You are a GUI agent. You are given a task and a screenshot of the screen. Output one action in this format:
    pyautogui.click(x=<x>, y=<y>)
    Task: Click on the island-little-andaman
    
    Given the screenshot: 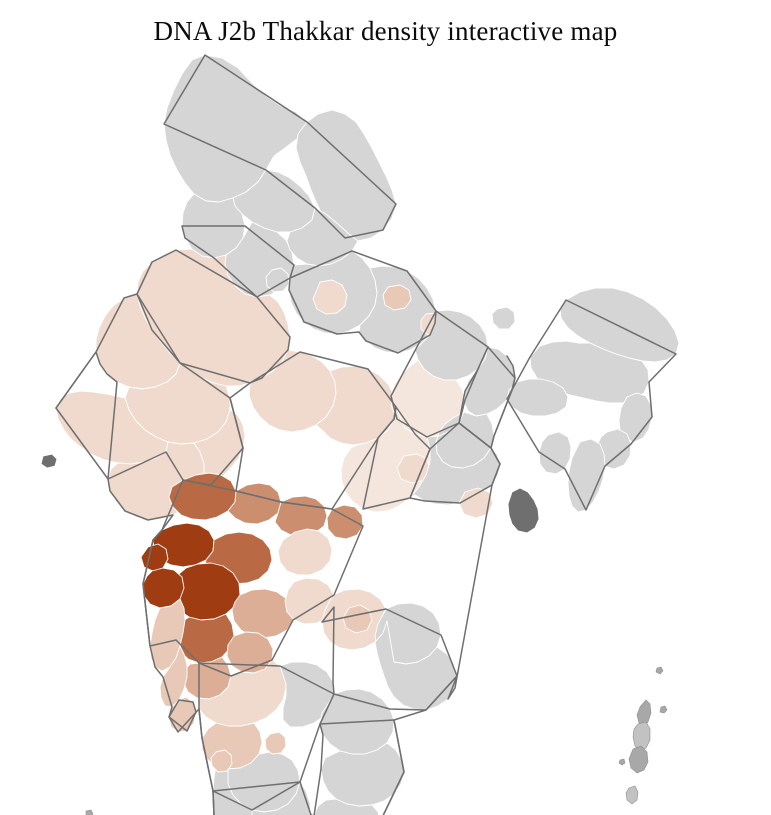 What is the action you would take?
    pyautogui.click(x=632, y=795)
    